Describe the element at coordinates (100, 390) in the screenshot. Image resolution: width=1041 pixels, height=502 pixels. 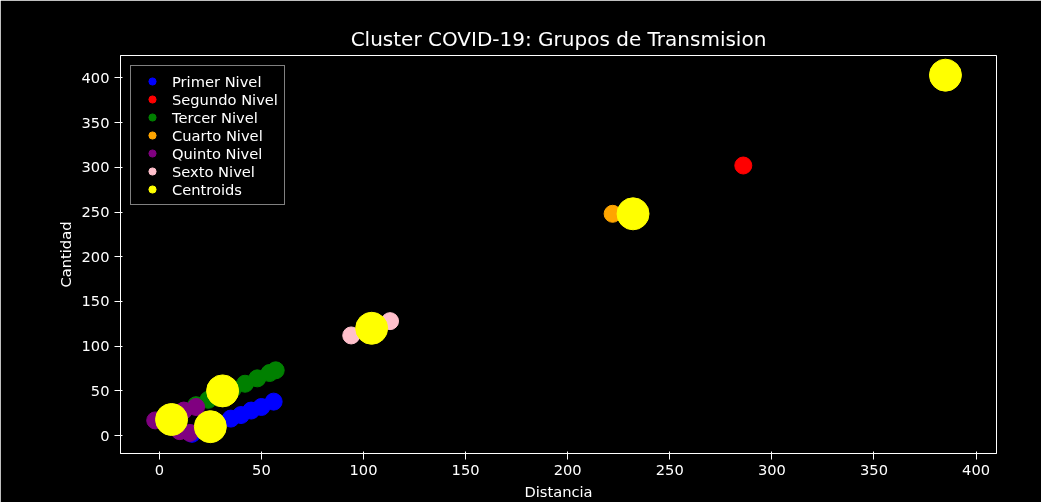
I see `y-tick-label: 50` at that location.